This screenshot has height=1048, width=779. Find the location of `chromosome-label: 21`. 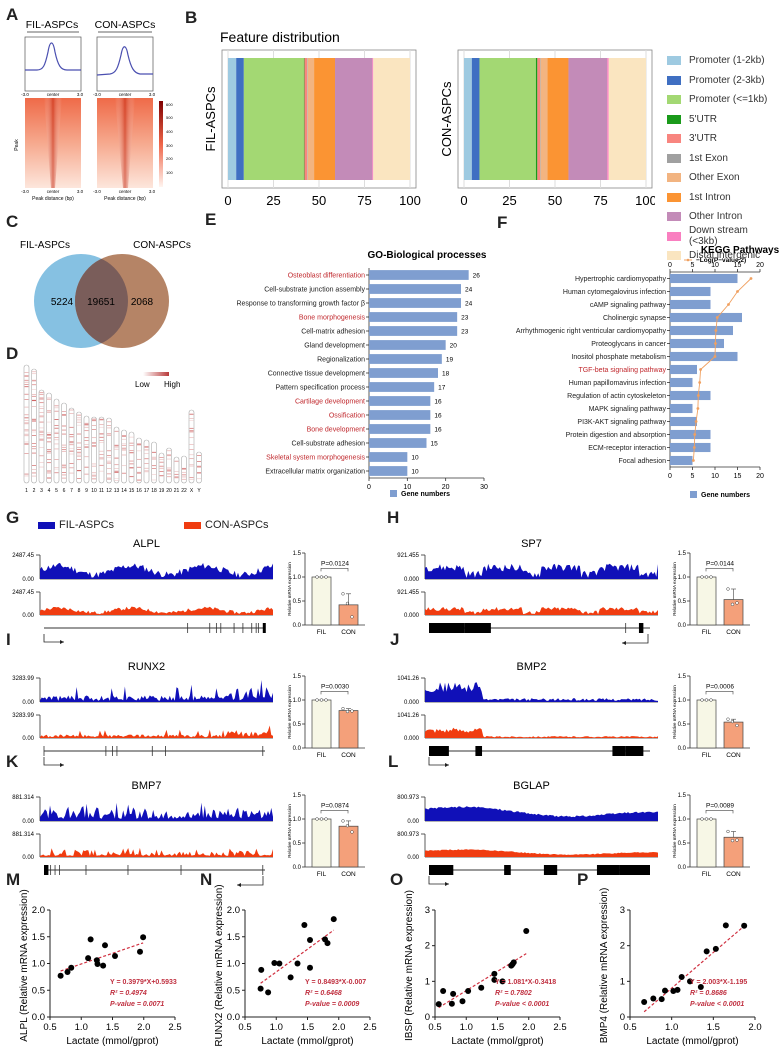

chromosome-label: 21 is located at coordinates (177, 491).